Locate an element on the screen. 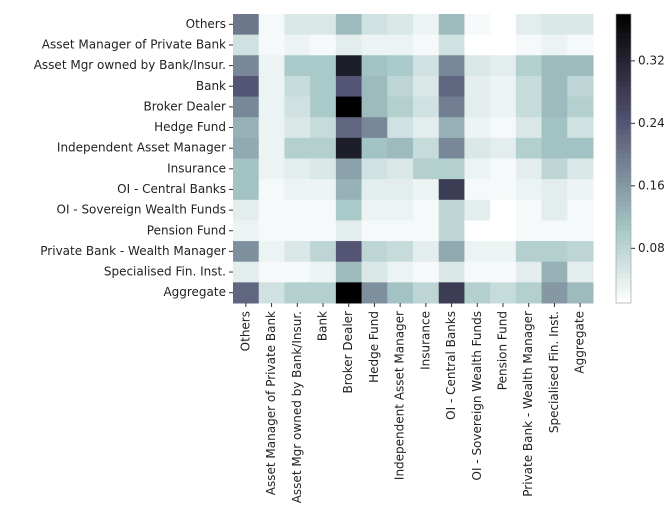  x-tick-label: Broker Dealer is located at coordinates (348, 352).